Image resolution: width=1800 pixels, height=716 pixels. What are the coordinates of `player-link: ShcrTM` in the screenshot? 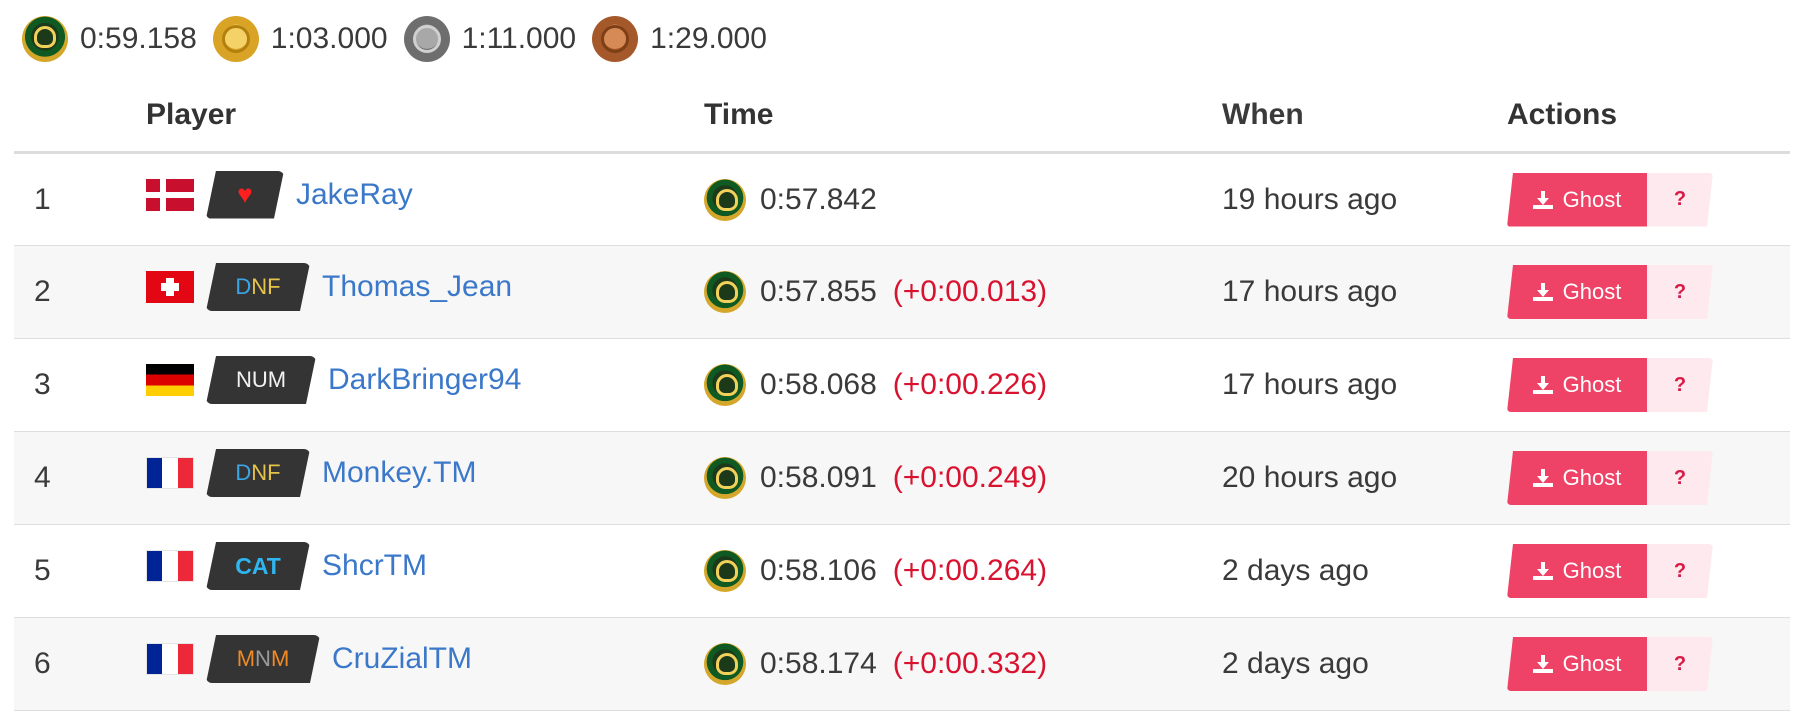 It's located at (374, 565).